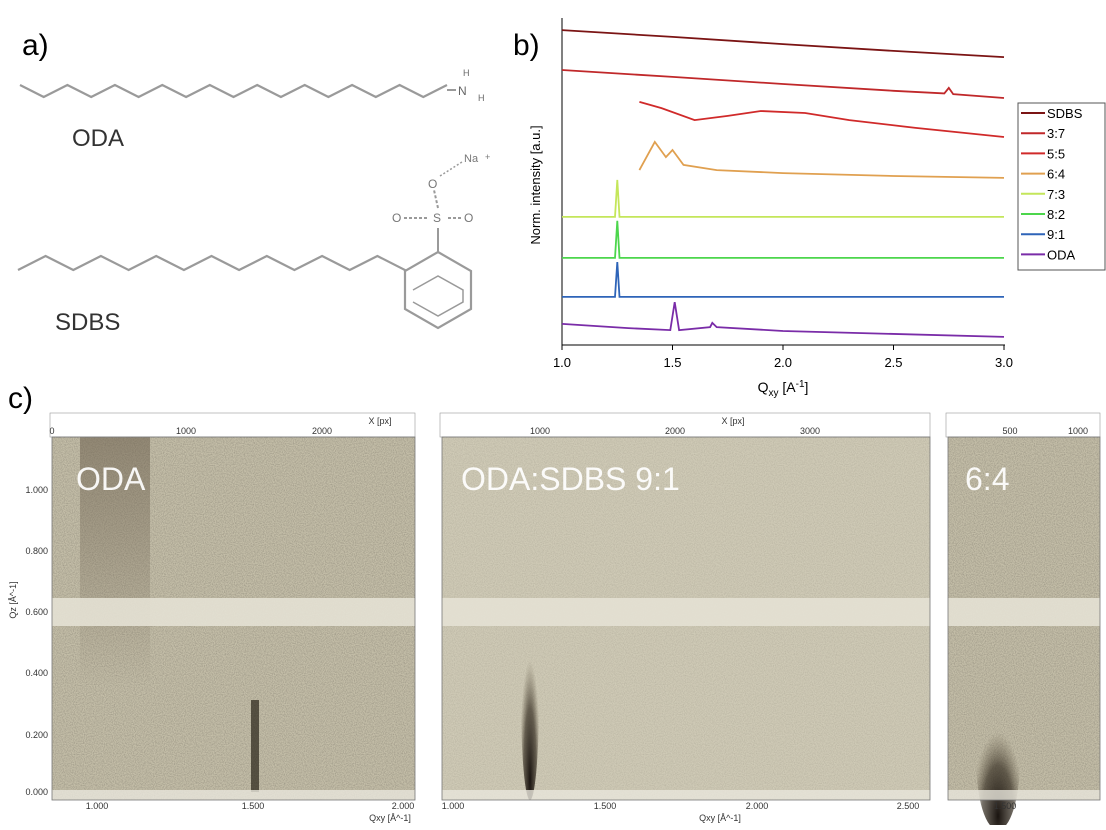 The height and width of the screenshot is (830, 1106). Describe the element at coordinates (98, 138) in the screenshot. I see `molecule-name: ODA` at that location.